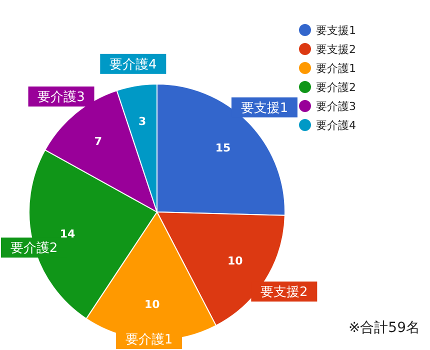 This screenshot has width=430, height=350. What do you see at coordinates (61, 98) in the screenshot?
I see `slice-label: 要介護3` at bounding box center [61, 98].